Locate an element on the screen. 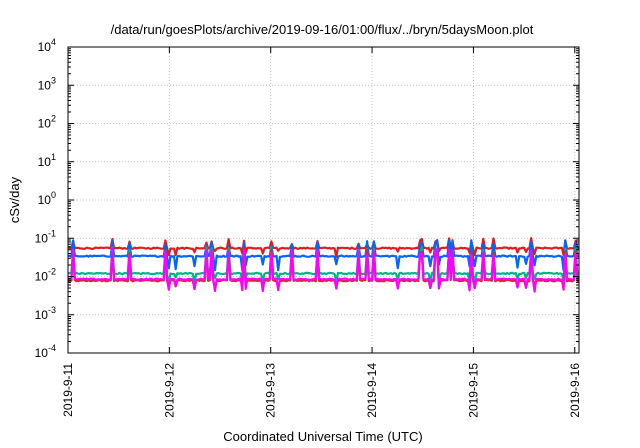  y-axis-label: cSv/day is located at coordinates (14, 199).